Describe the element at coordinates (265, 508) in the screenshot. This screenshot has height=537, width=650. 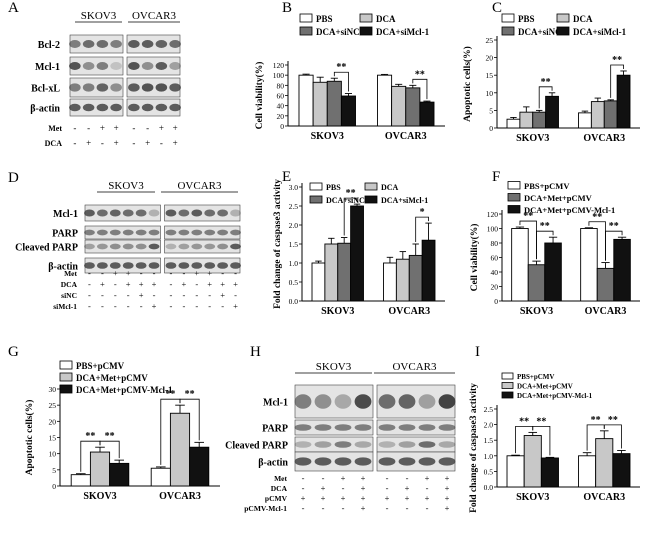
I see `condition-label: pCMV-Mcl-1` at that location.